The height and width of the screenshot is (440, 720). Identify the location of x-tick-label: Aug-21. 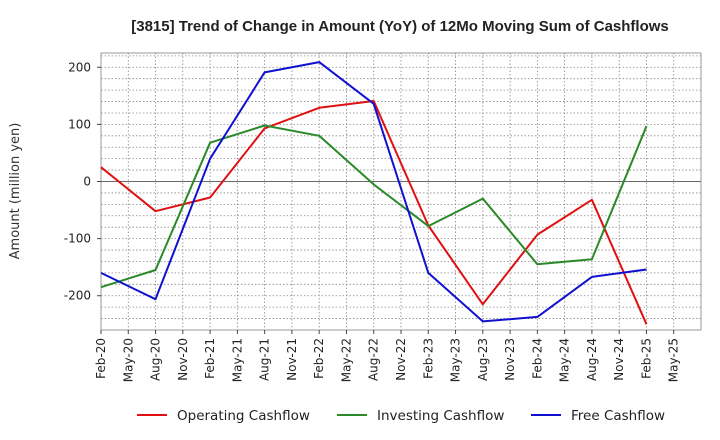
(265, 359).